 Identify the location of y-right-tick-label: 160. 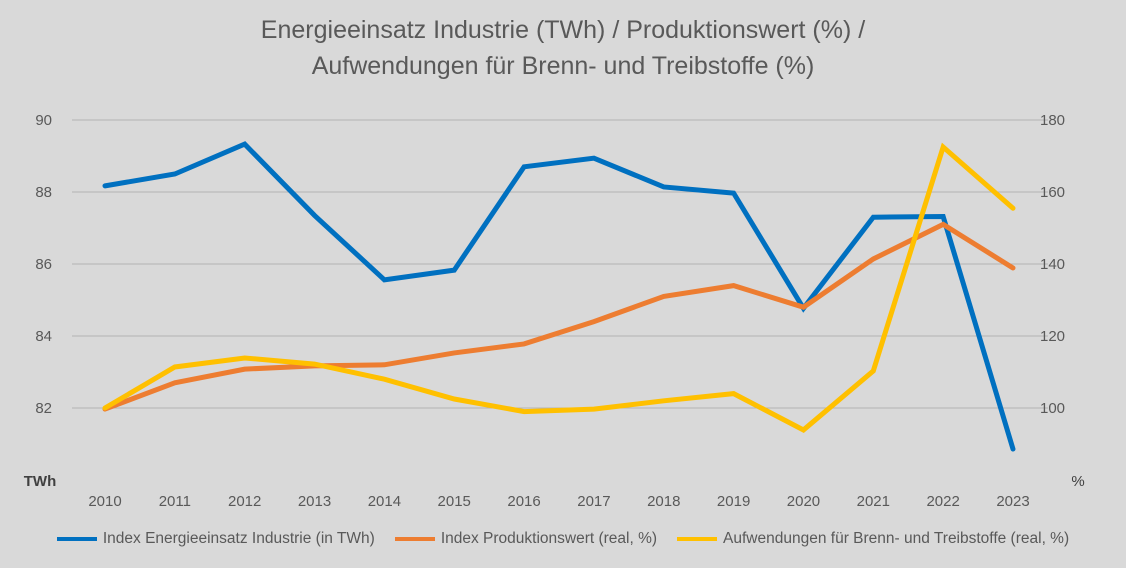
(1052, 192).